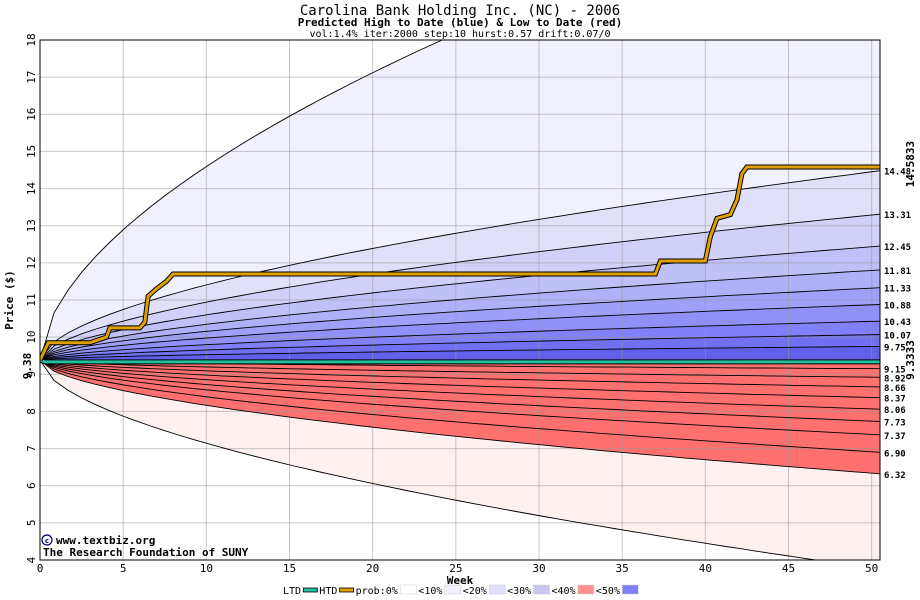  Describe the element at coordinates (372, 568) in the screenshot. I see `x-tick-label: 20` at that location.